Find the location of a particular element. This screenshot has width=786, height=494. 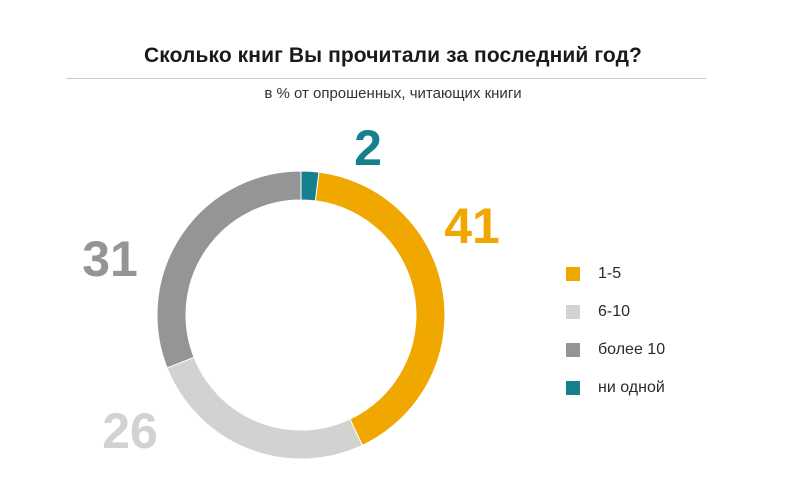

legend-item: 6-10 is located at coordinates (615, 312).